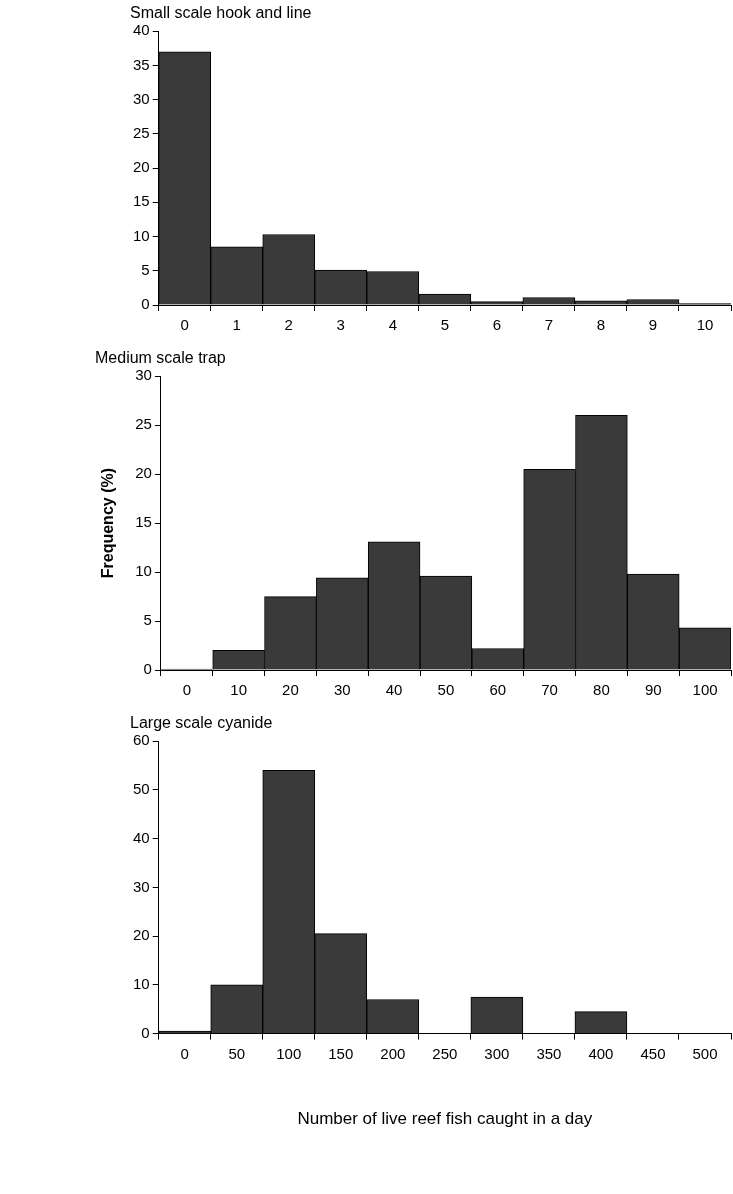 The width and height of the screenshot is (733, 1194). What do you see at coordinates (141, 740) in the screenshot?
I see `y-tick-label: 60` at bounding box center [141, 740].